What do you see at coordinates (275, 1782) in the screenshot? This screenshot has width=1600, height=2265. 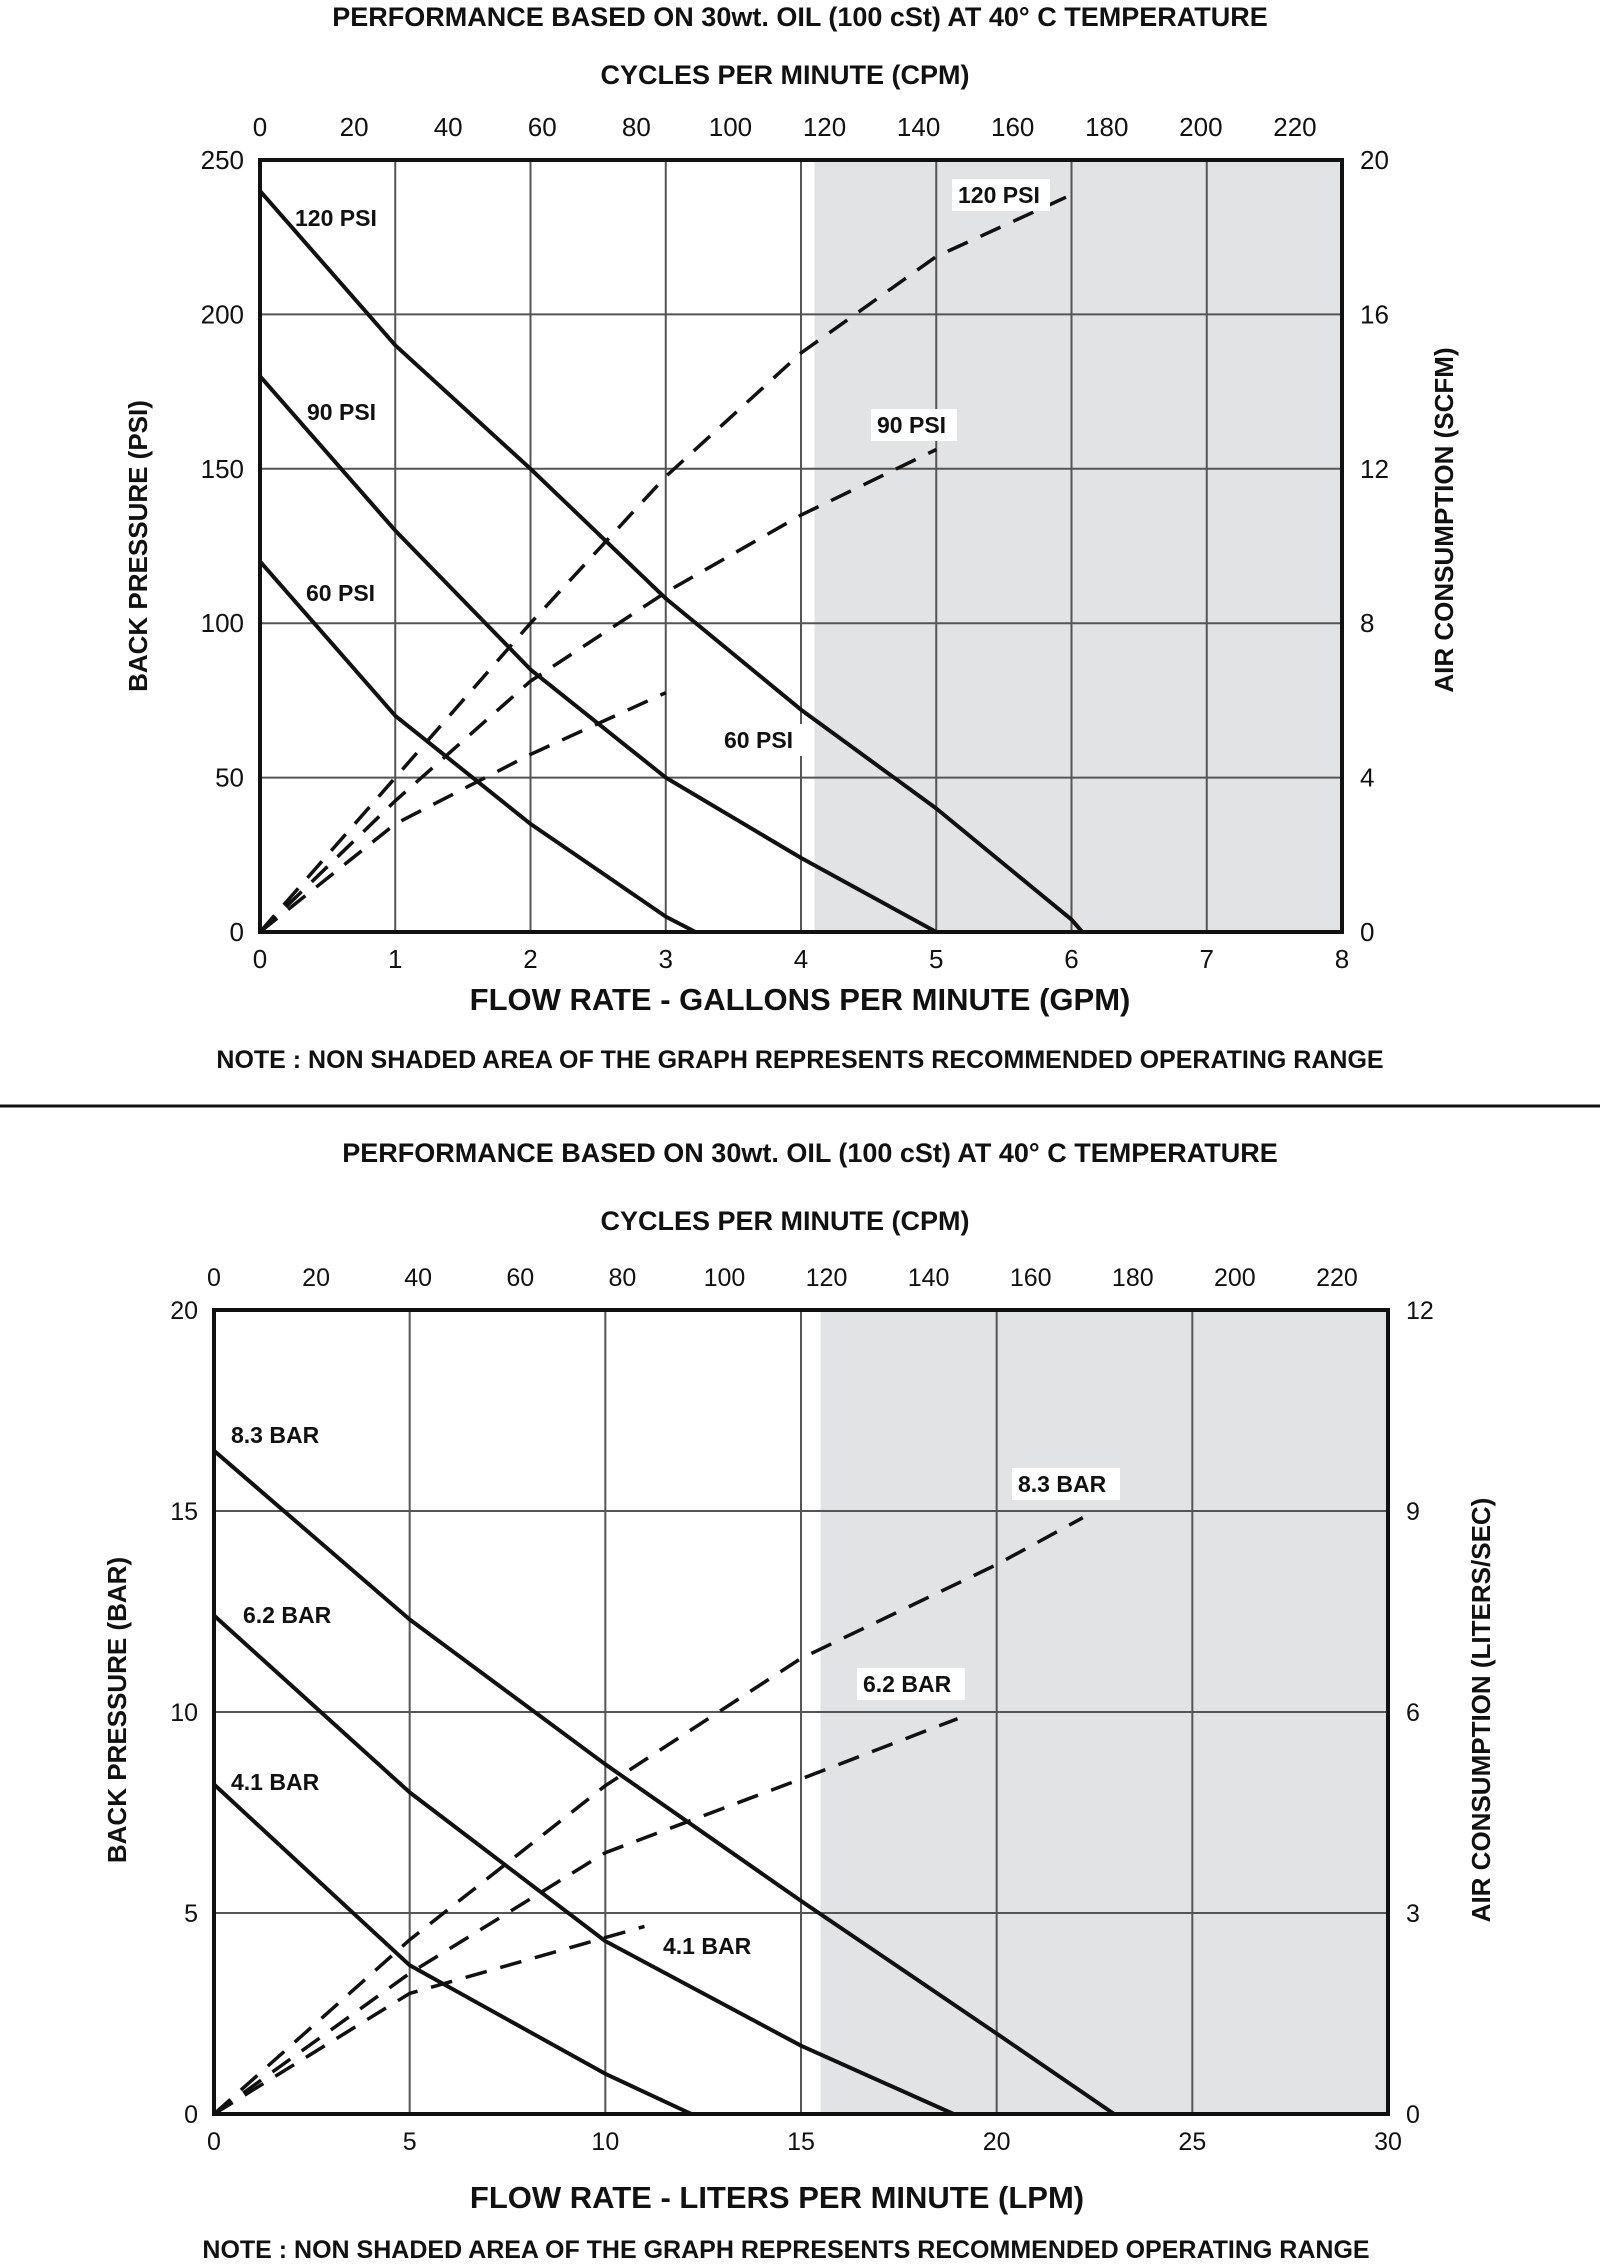 I see `pressure-curve-label: 4.1 BAR` at bounding box center [275, 1782].